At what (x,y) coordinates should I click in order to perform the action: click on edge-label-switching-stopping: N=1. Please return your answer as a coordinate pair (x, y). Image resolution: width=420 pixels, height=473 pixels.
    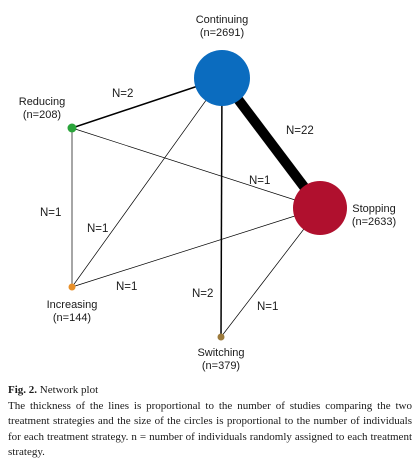
    Looking at the image, I should click on (267, 307).